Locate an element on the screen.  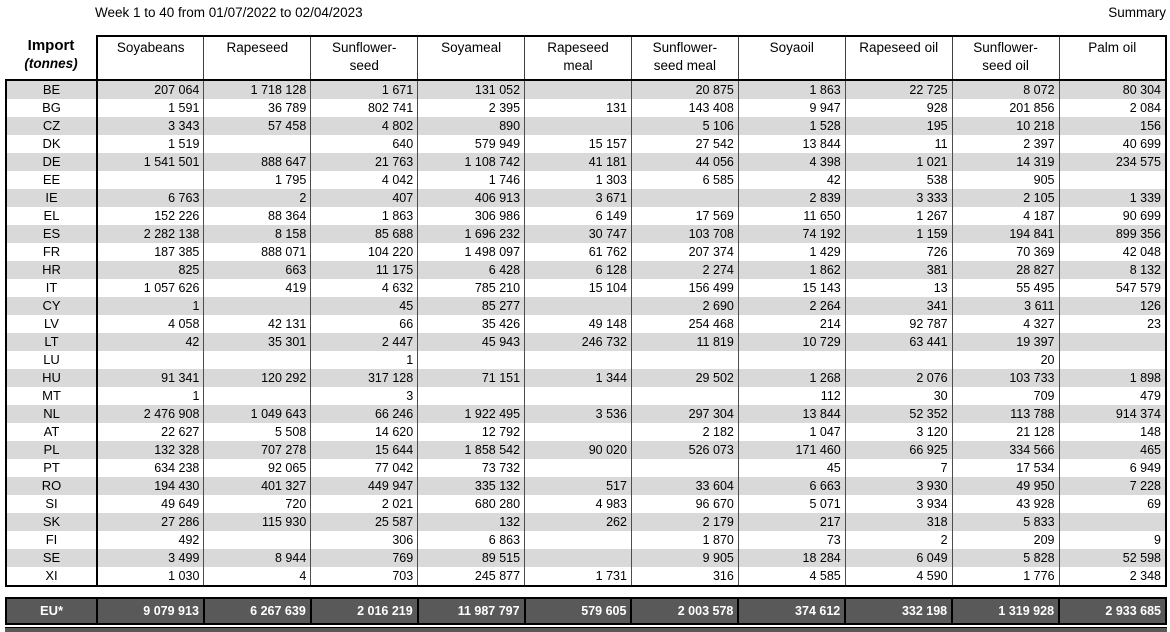
value-cell: 2 476 908 is located at coordinates (150, 414).